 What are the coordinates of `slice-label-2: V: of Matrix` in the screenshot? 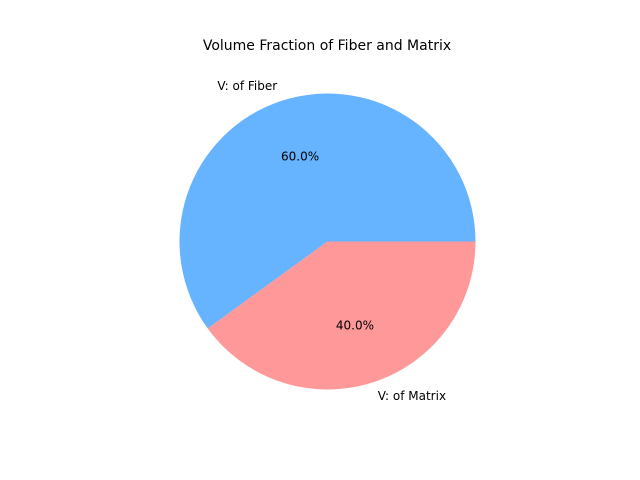 It's located at (412, 396).